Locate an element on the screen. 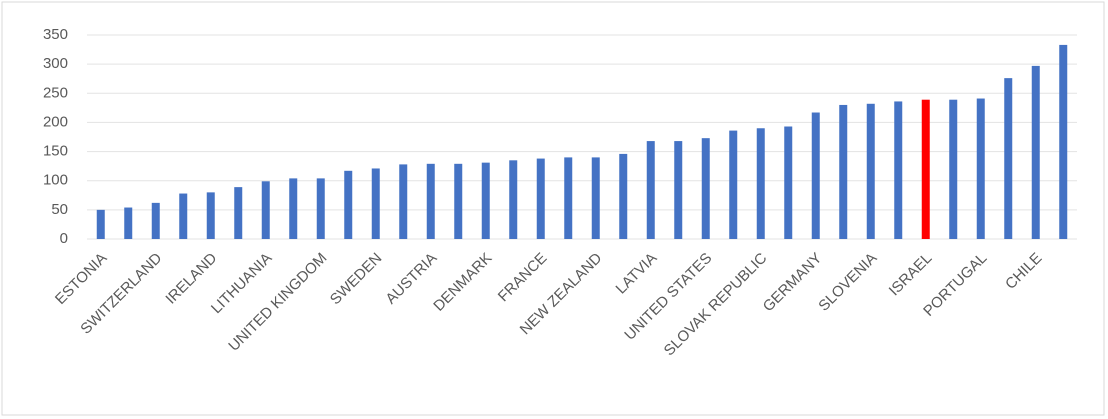 Image resolution: width=1108 pixels, height=419 pixels. y-tick-label: 300 is located at coordinates (55, 63).